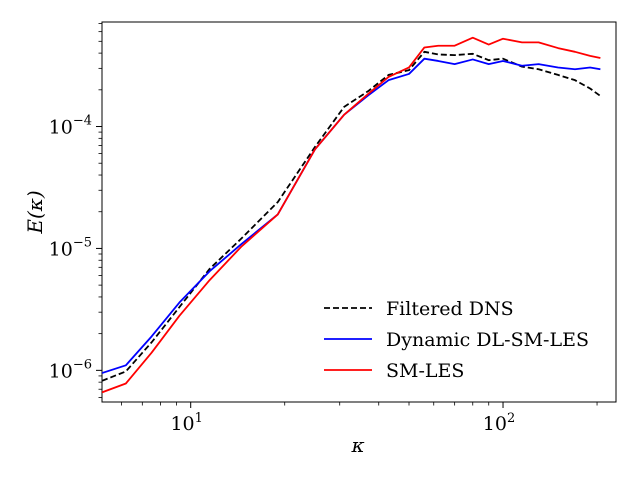  What do you see at coordinates (82, 121) in the screenshot?
I see `y-tick-label-exponent: −4` at bounding box center [82, 121].